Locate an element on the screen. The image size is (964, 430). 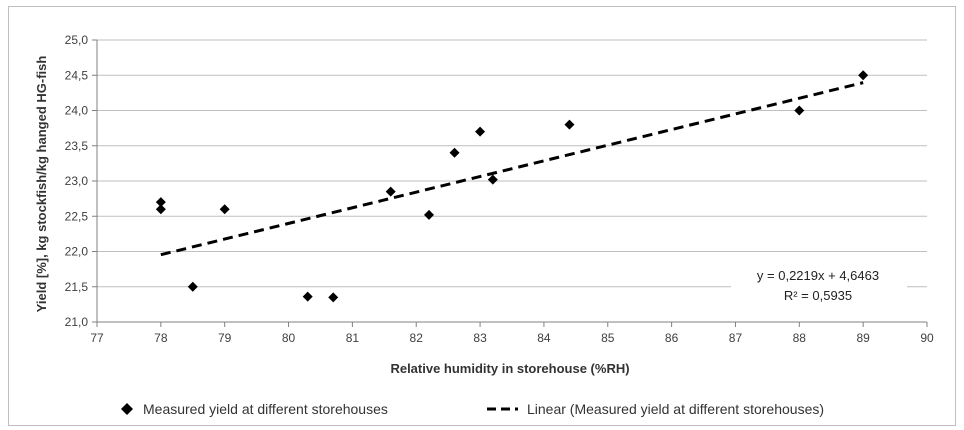
y-tick-label: 21,0 is located at coordinates (77, 322).